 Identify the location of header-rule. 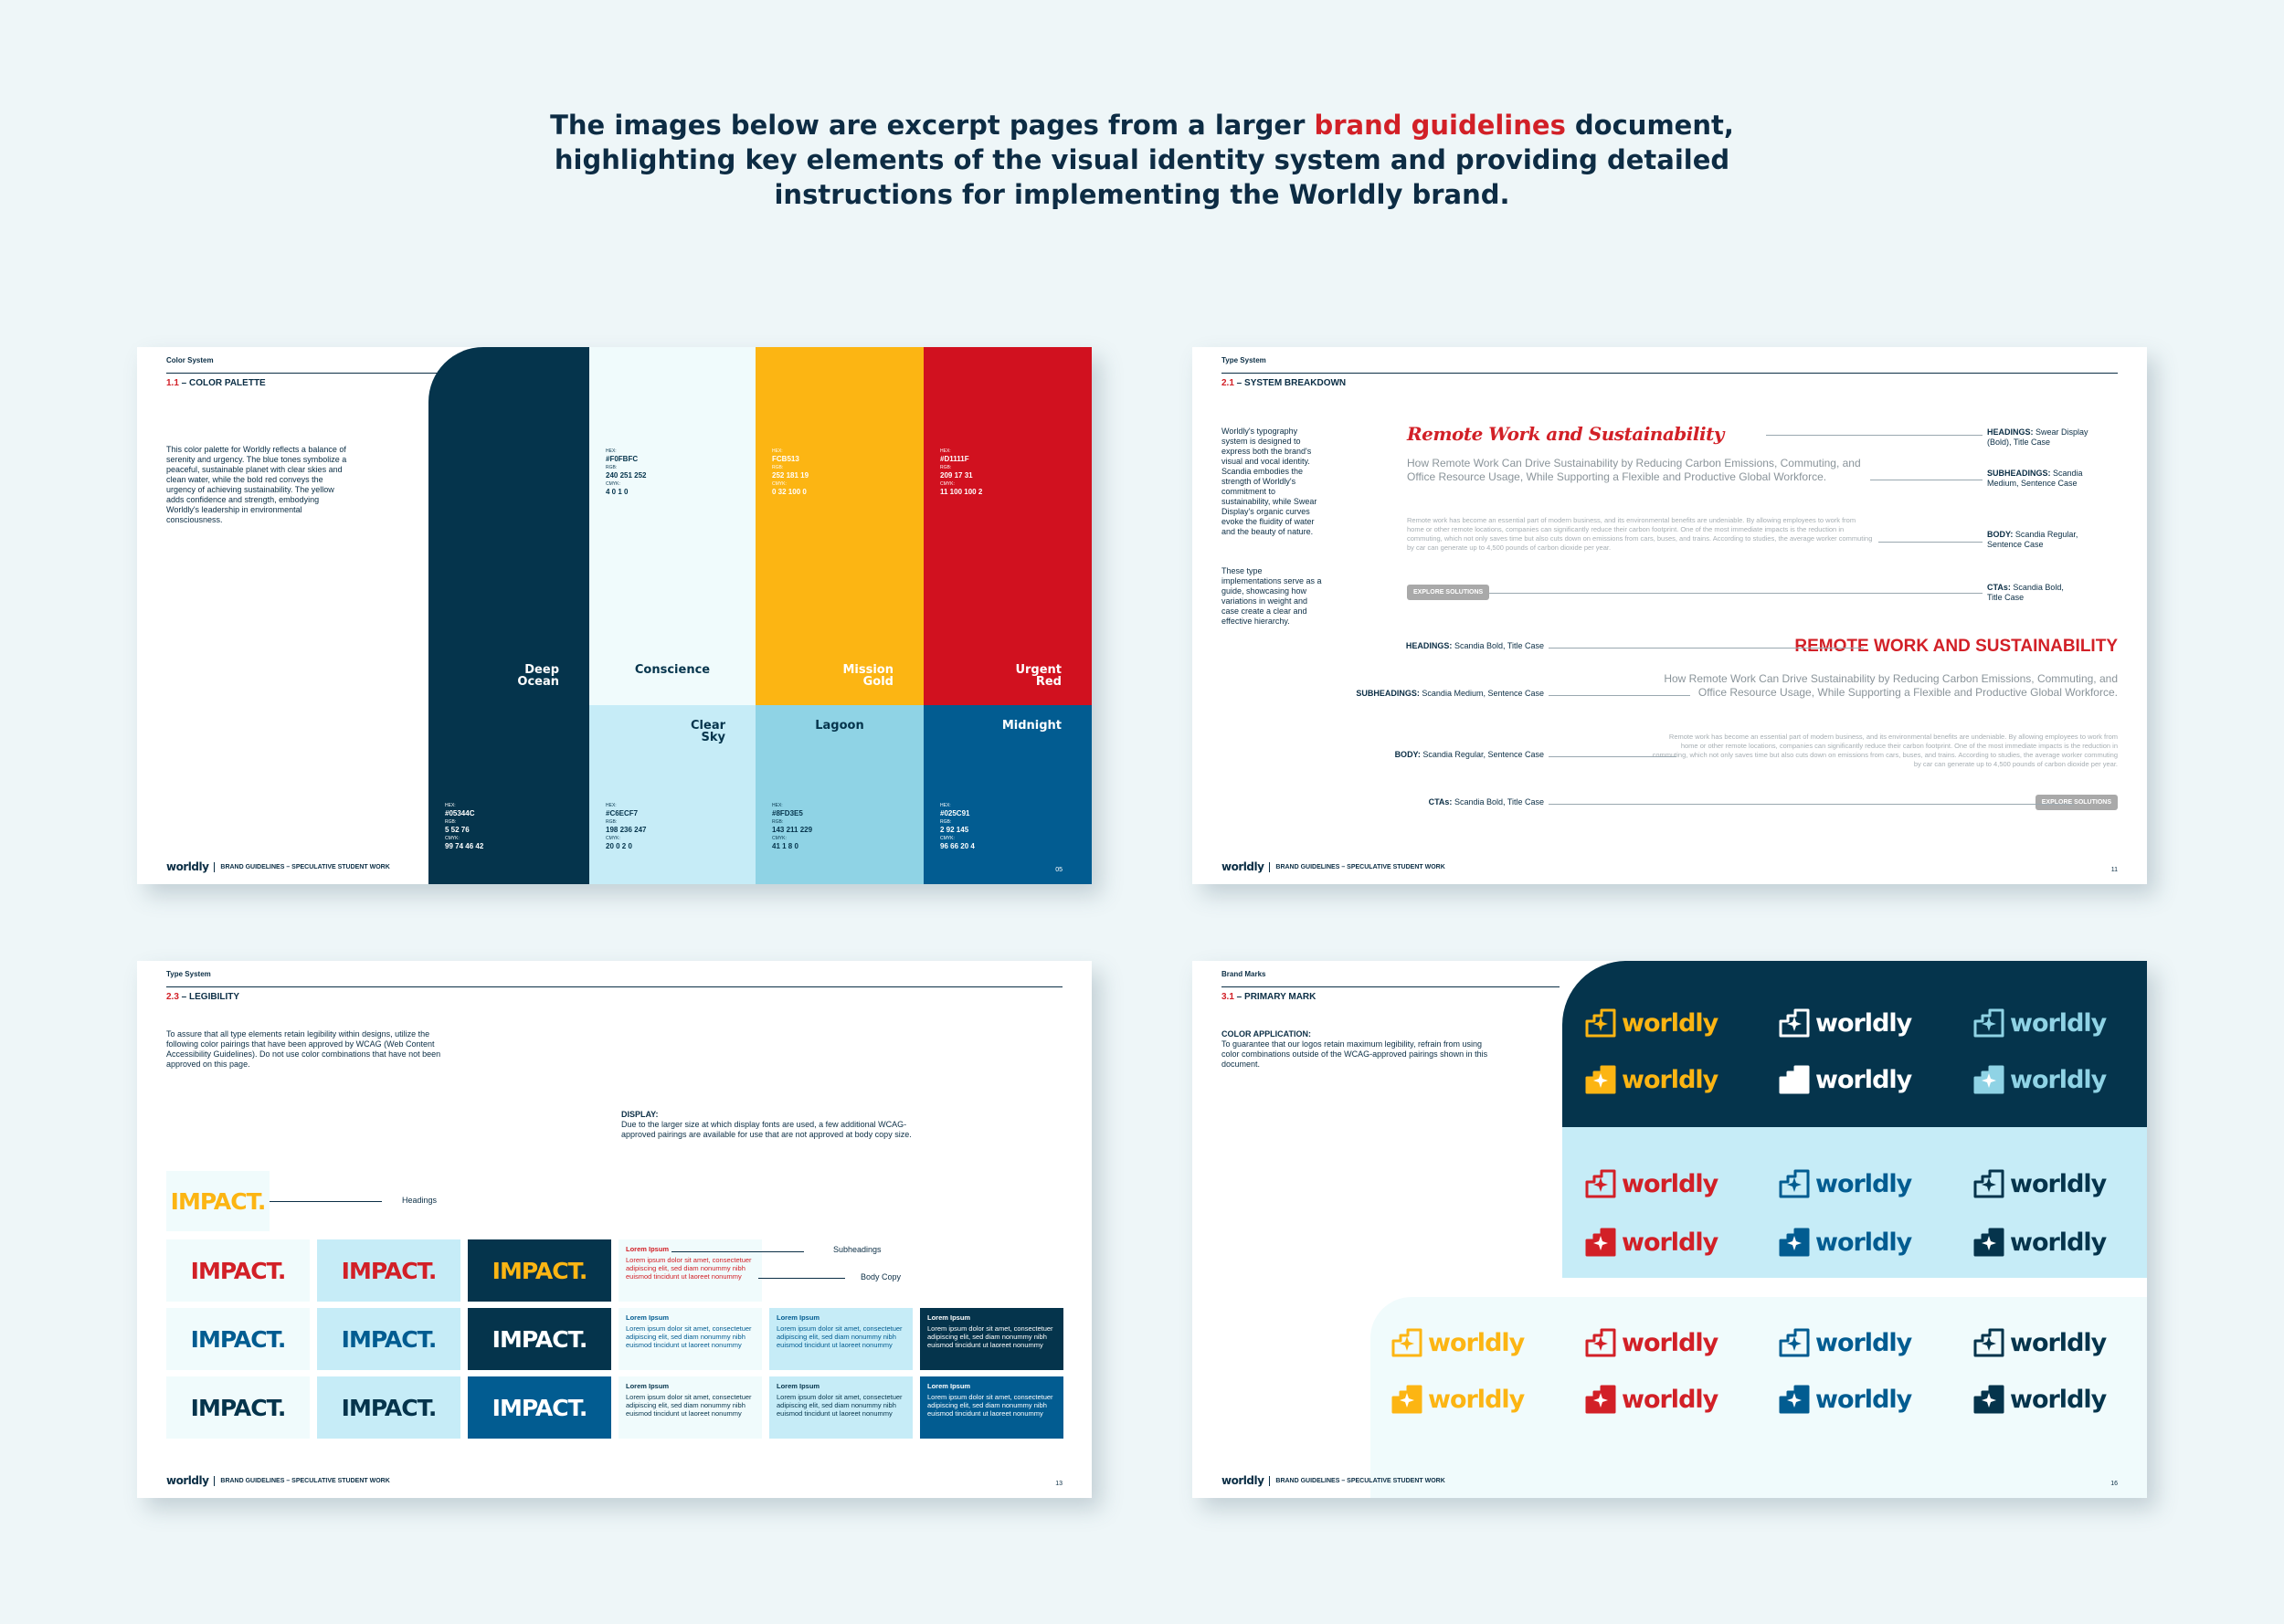
(303, 373).